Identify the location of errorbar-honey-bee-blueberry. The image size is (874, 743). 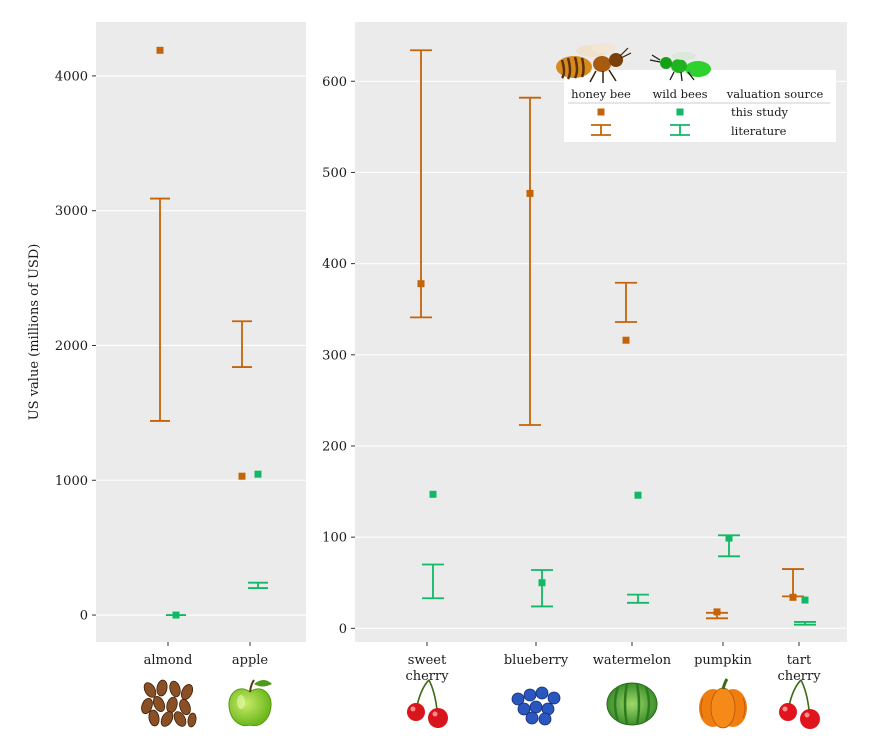
(530, 261).